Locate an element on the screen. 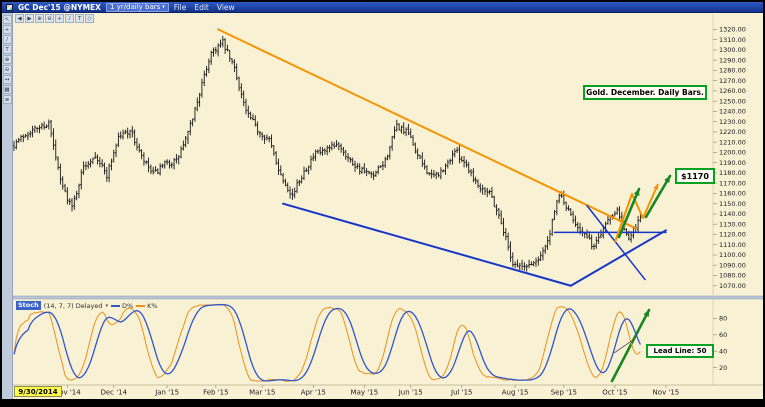 Image resolution: width=765 pixels, height=407 pixels. chart-note-box: Gold. December. Daily Bars. is located at coordinates (645, 92).